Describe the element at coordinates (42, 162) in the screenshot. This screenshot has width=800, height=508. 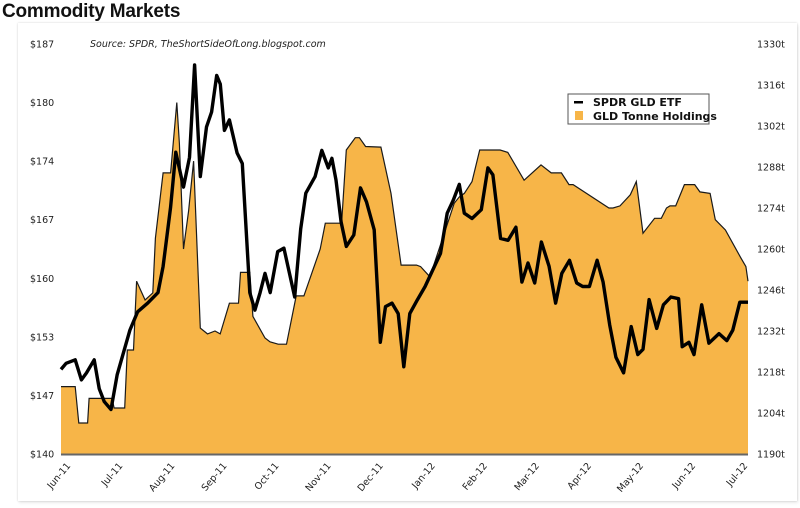
I see `y-left-tick-label: $174` at that location.